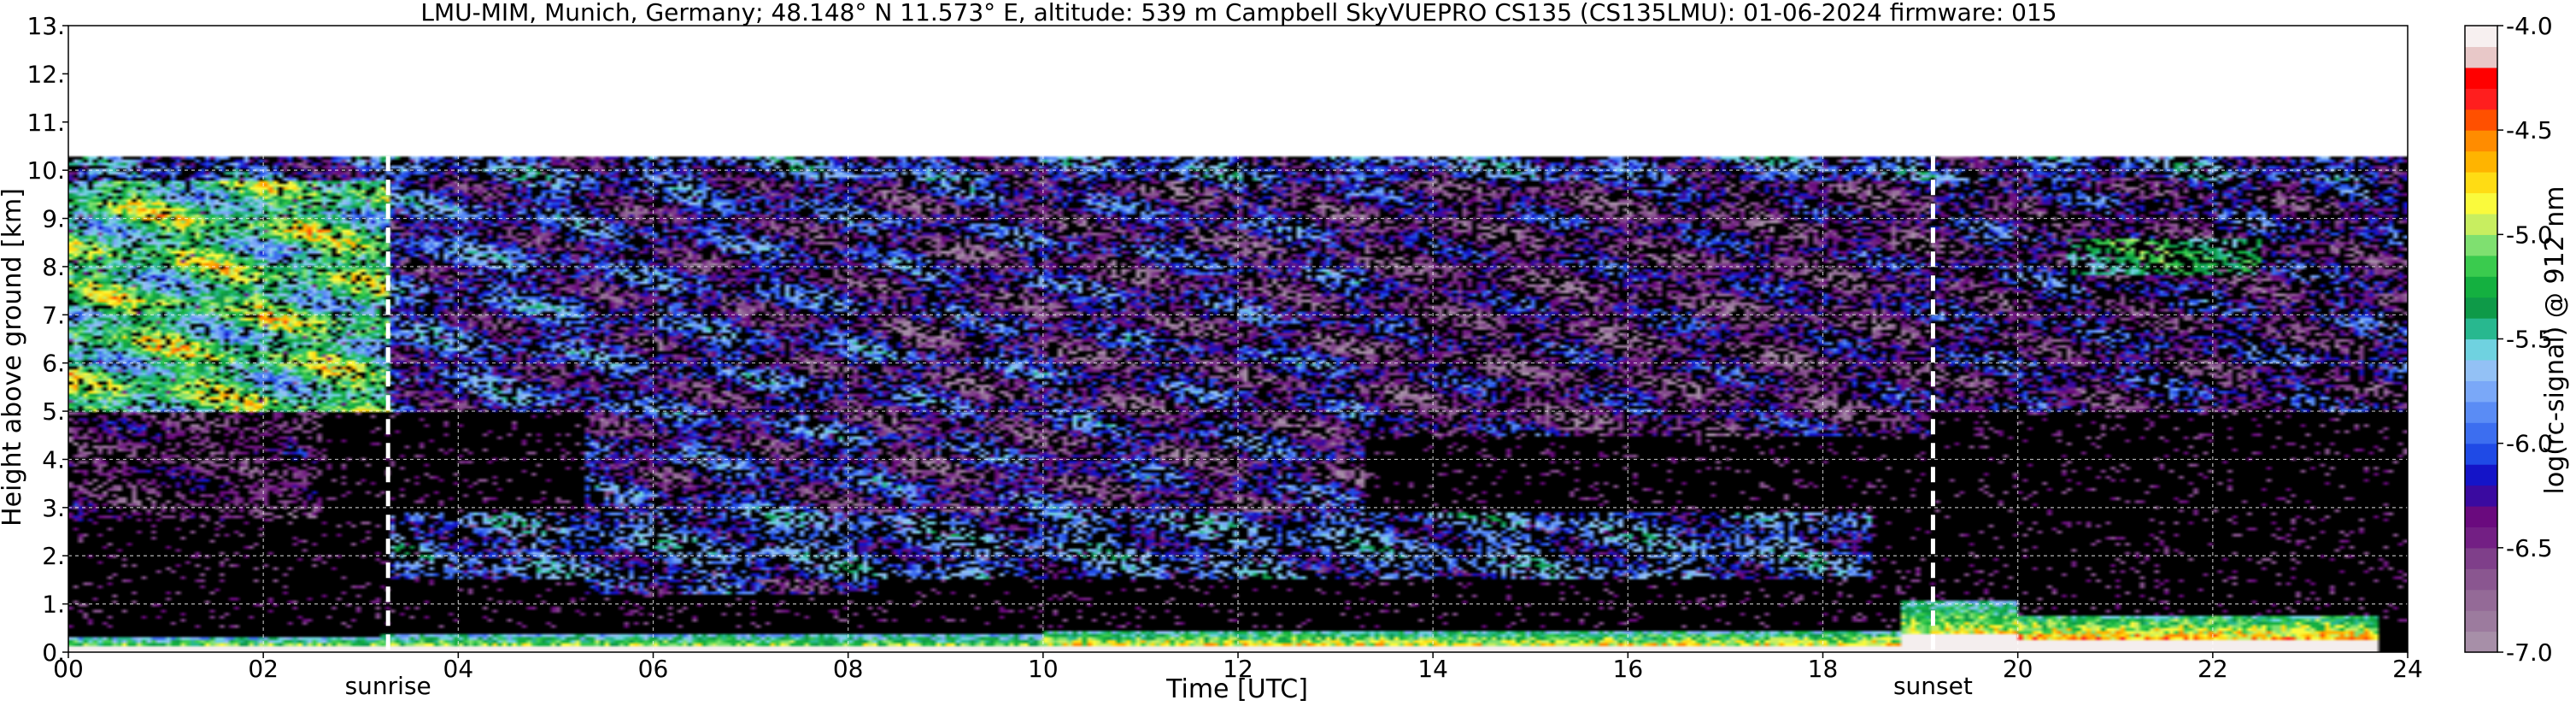  Describe the element at coordinates (2529, 26) in the screenshot. I see `colorbar-tick-label: -4.0` at that location.